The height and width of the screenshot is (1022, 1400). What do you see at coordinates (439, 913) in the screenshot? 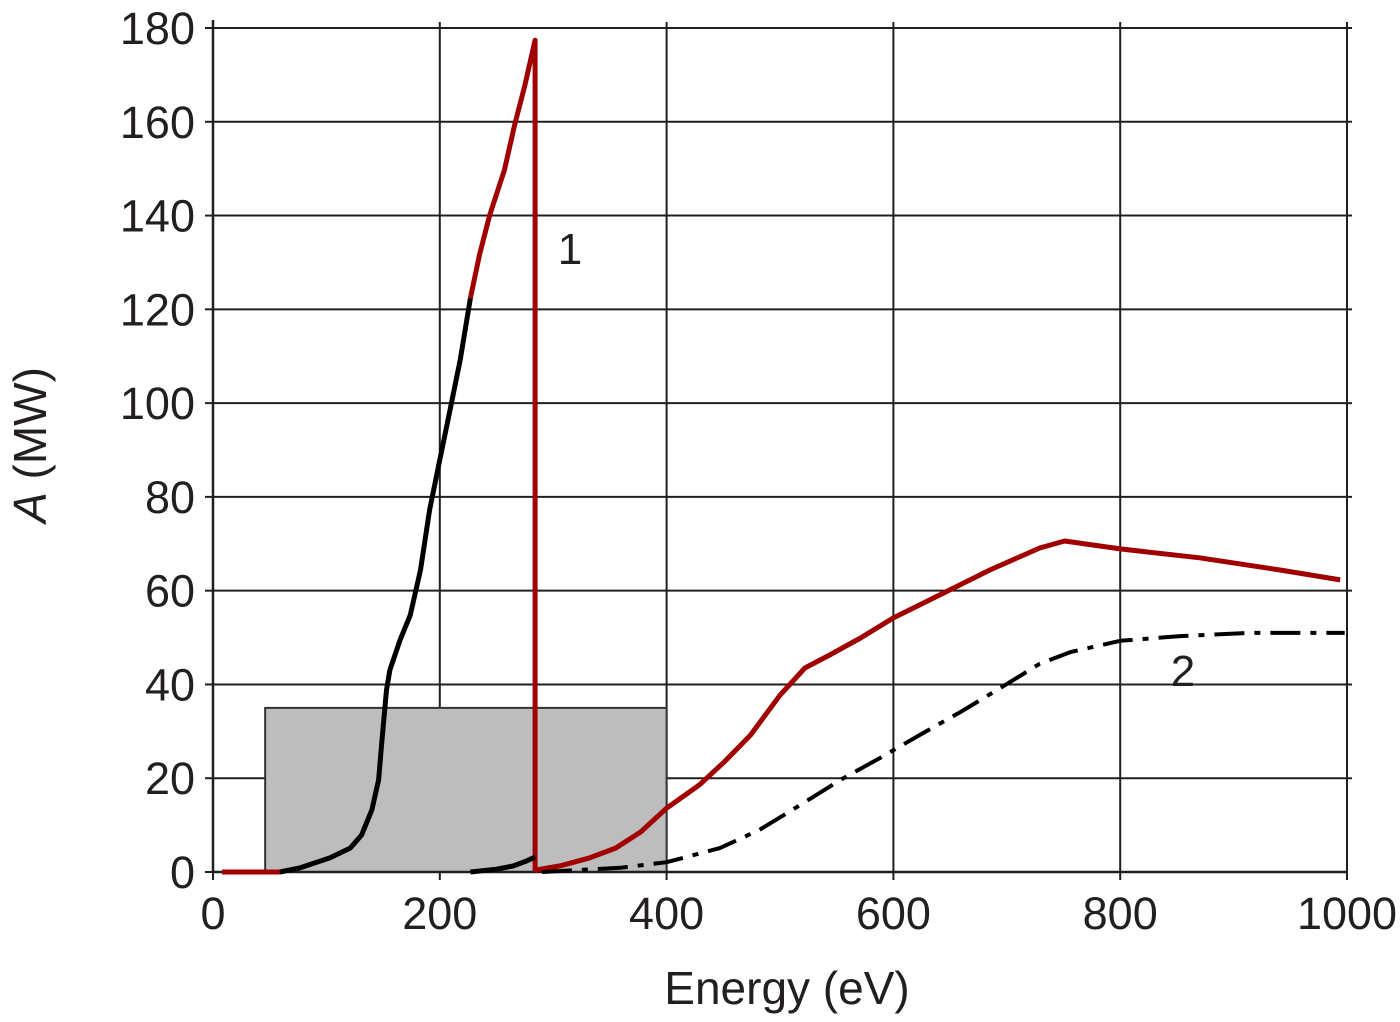
I see `x-tick-label: 200` at bounding box center [439, 913].